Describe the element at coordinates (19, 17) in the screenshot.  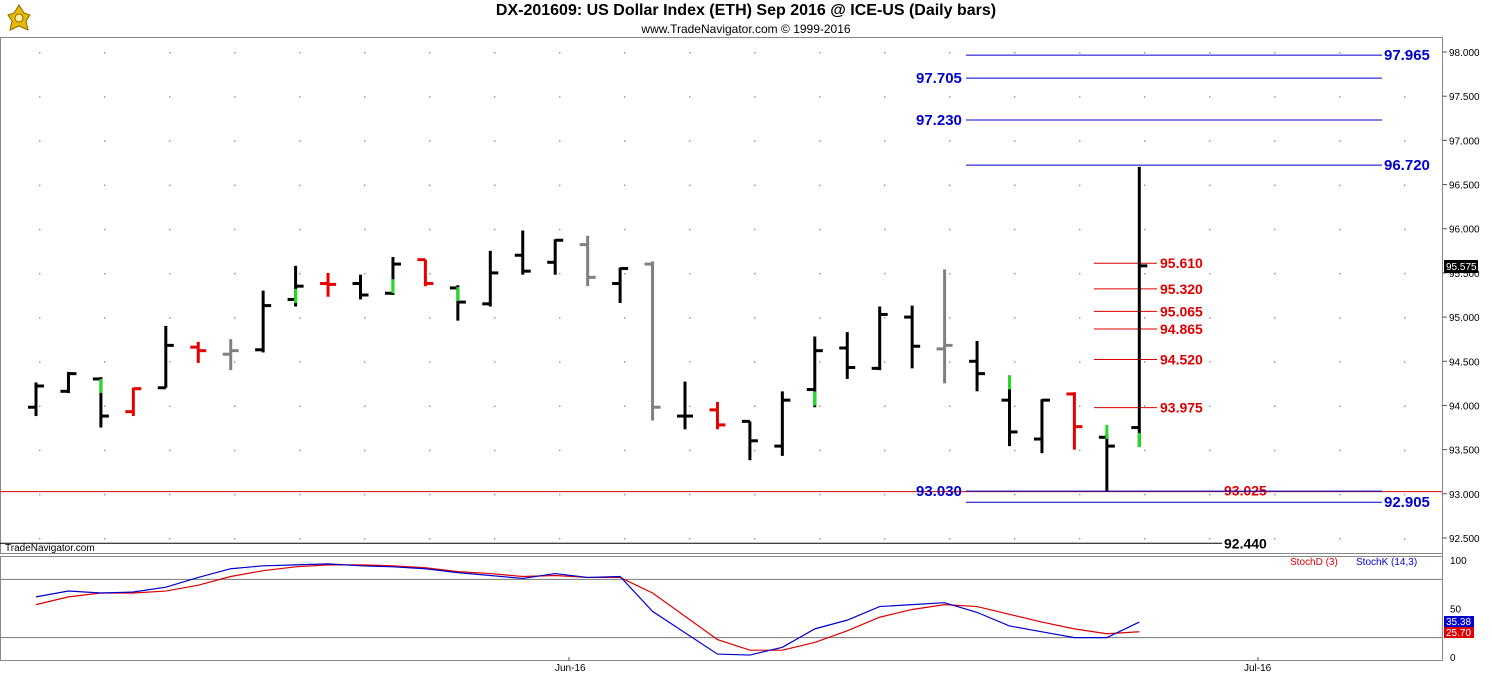
I see `trade-navigator-logo` at that location.